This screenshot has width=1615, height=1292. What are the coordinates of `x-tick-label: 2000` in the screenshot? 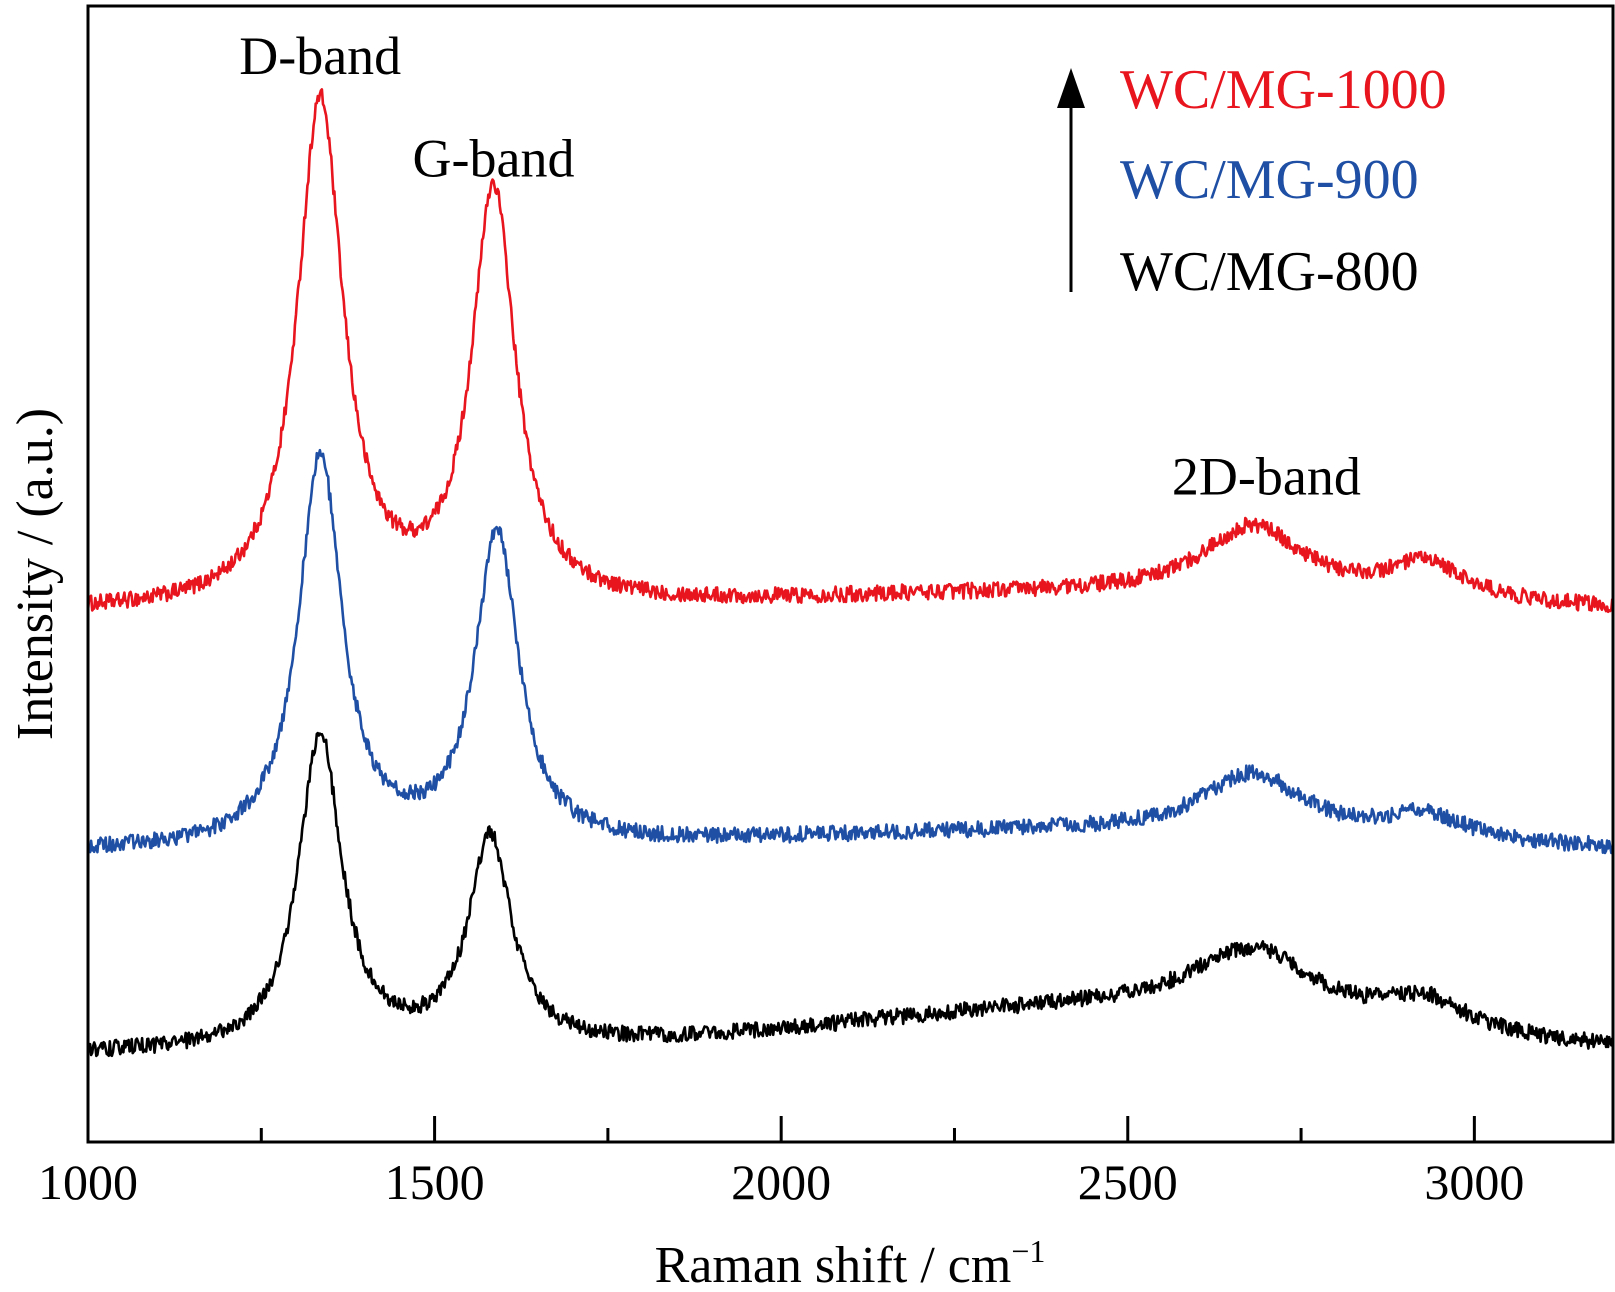 It's located at (781, 1182).